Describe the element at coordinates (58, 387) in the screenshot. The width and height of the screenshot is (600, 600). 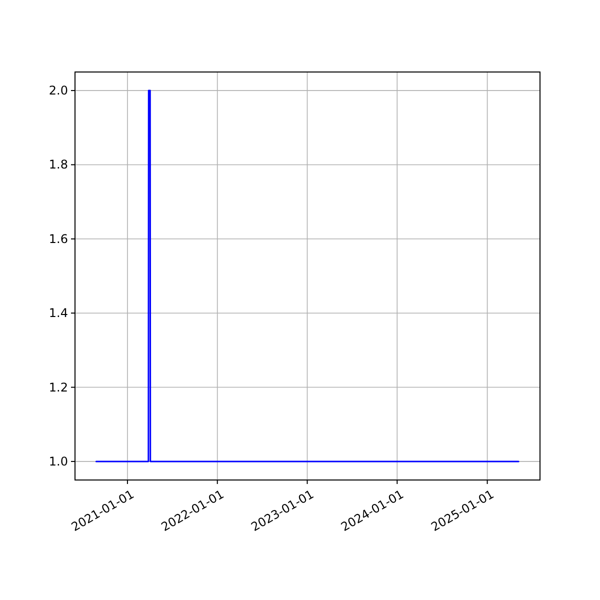
I see `y-tick-label: 1.2` at that location.